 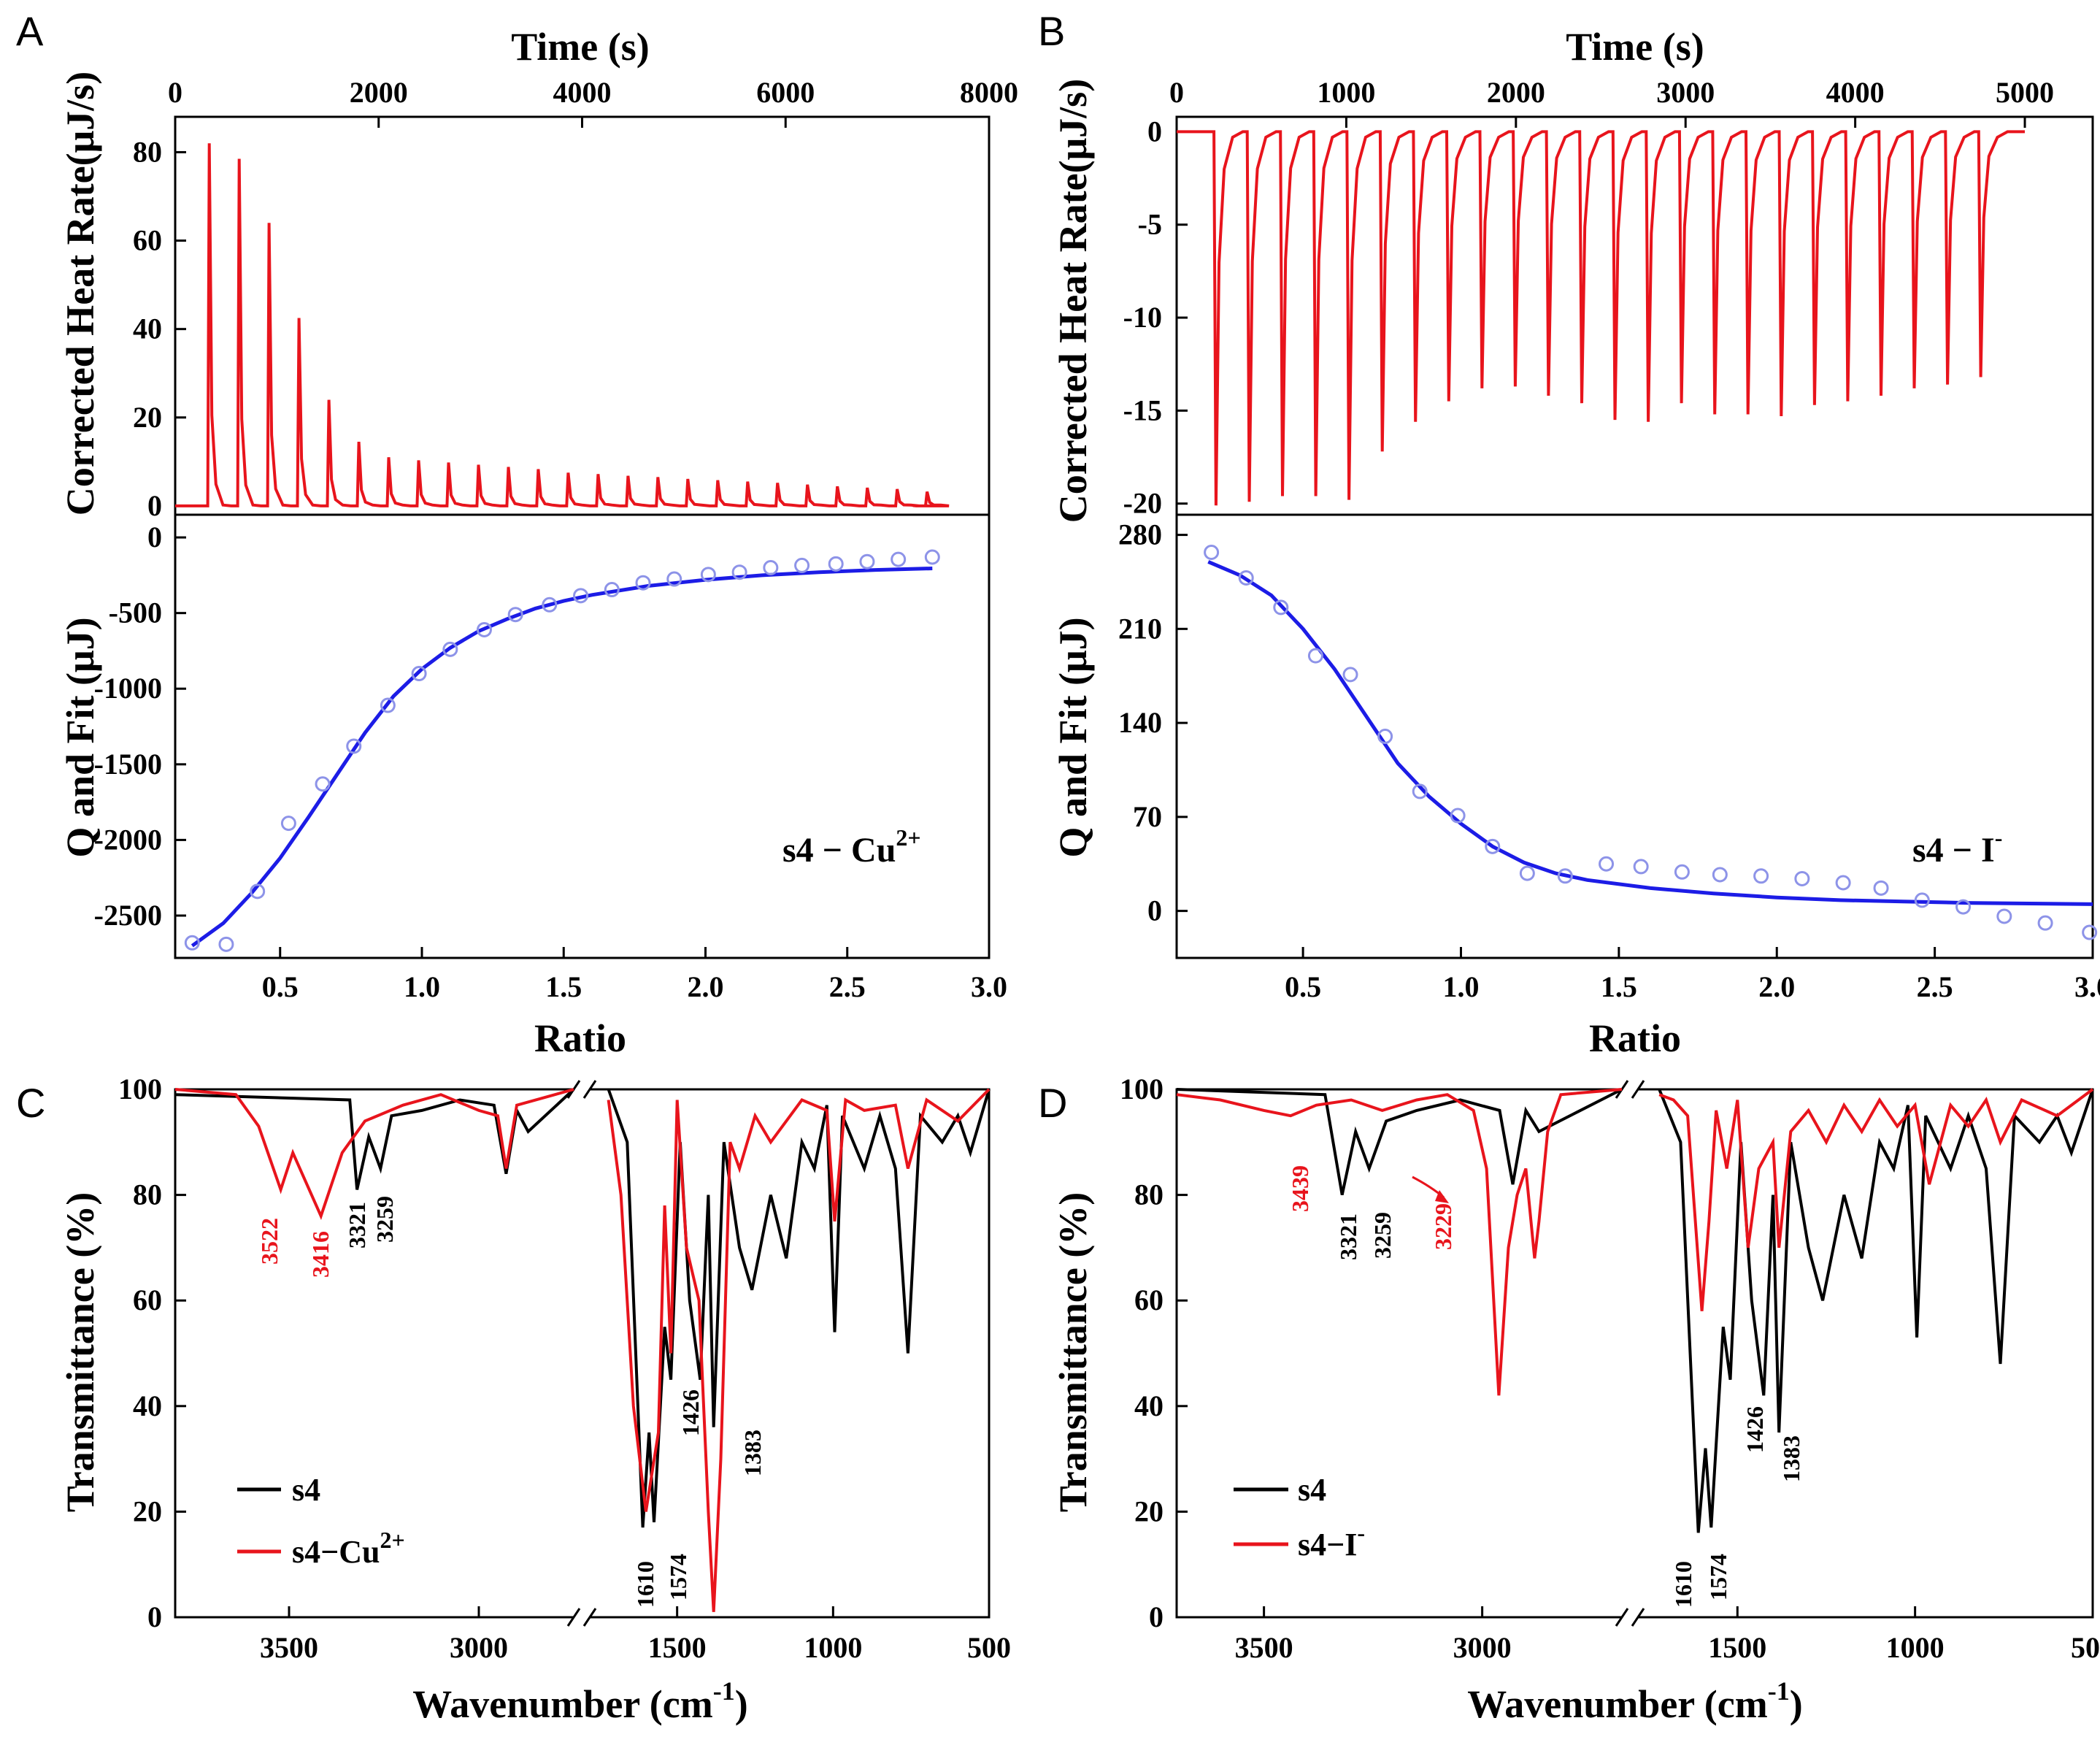 What do you see at coordinates (31, 1103) in the screenshot?
I see `panel-letter-c: C` at bounding box center [31, 1103].